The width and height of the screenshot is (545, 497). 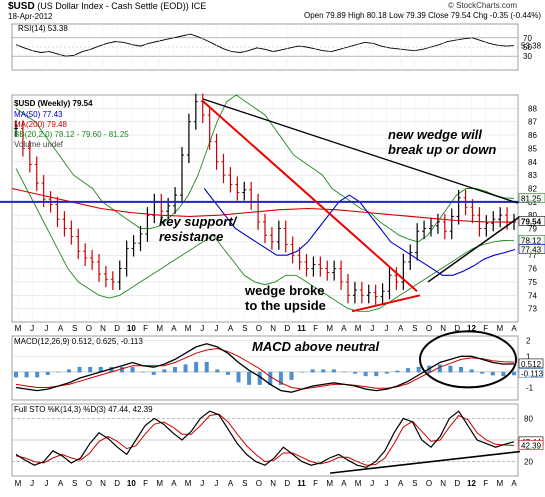 I want to click on price-tick-label: 77, so click(x=532, y=255).